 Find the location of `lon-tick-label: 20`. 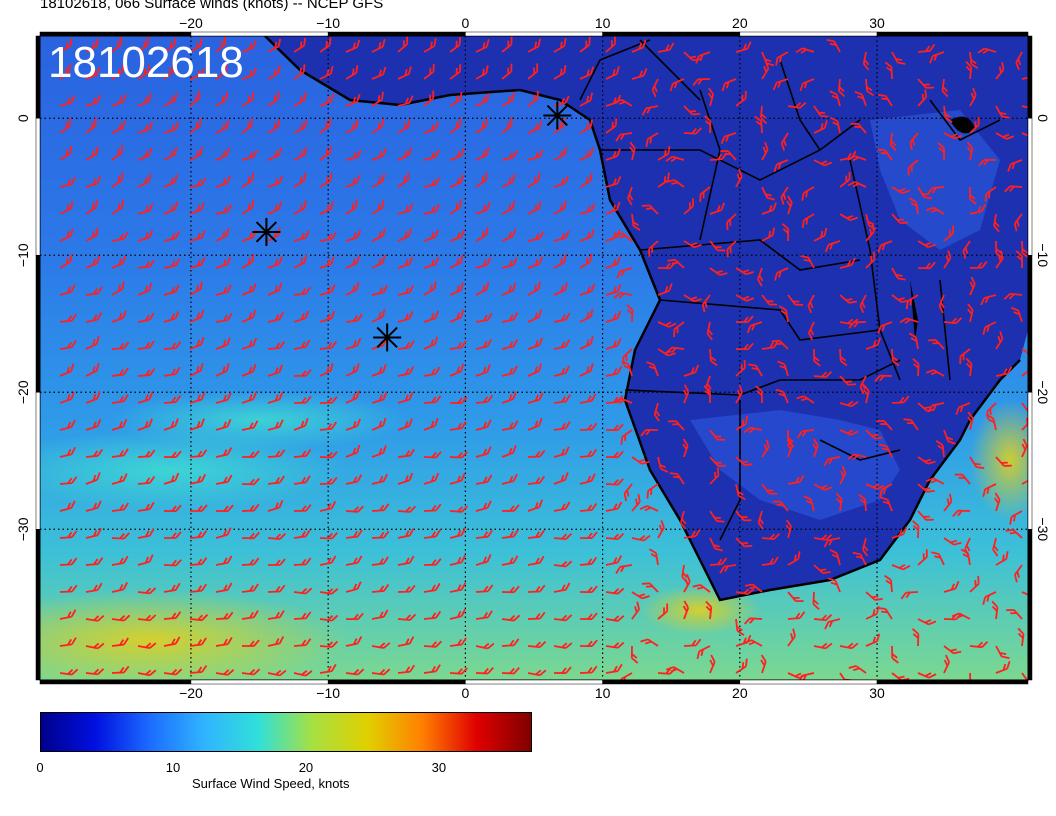

lon-tick-label: 20 is located at coordinates (740, 23).